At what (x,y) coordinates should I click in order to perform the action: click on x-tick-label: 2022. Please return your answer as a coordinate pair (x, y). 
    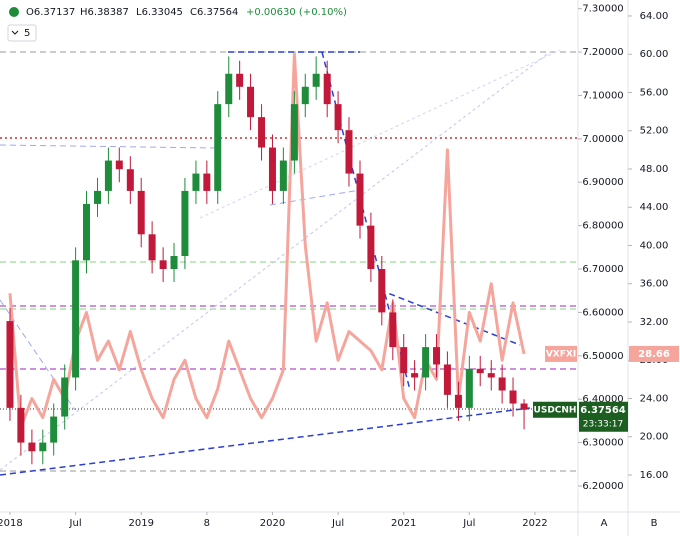
    Looking at the image, I should click on (534, 523).